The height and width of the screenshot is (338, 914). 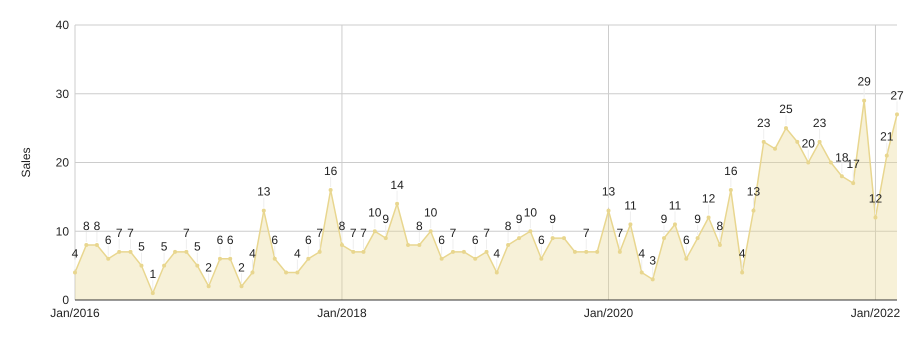 I want to click on data-label: 20, so click(x=809, y=143).